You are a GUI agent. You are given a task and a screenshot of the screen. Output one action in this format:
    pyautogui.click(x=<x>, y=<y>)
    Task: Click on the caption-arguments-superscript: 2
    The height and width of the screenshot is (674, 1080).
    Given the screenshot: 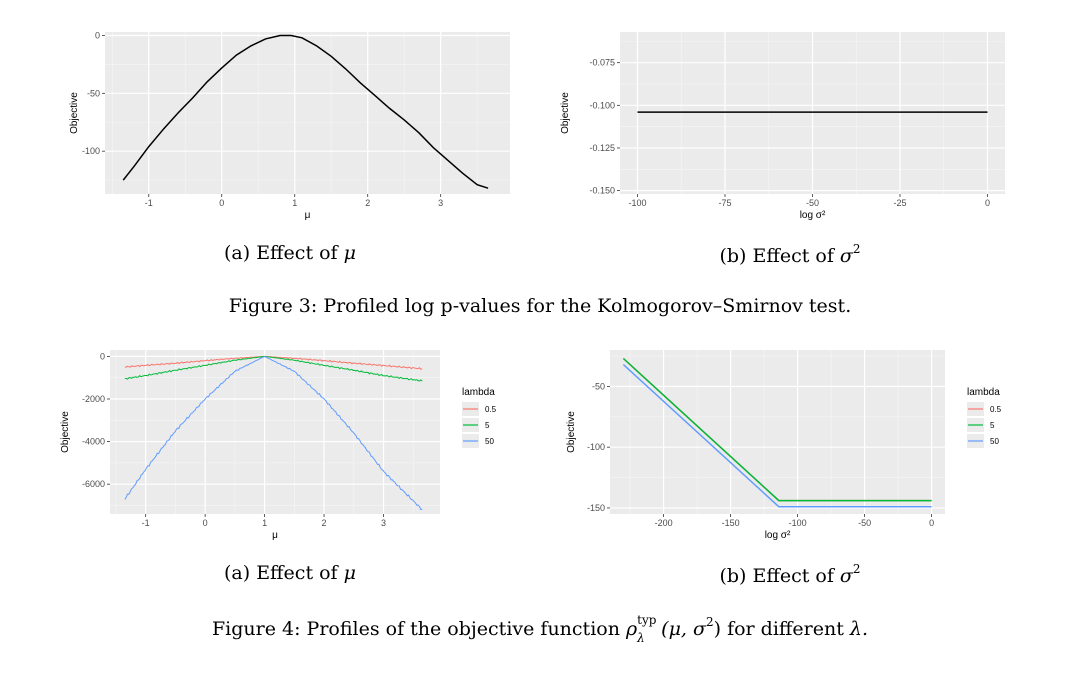 What is the action you would take?
    pyautogui.click(x=709, y=622)
    